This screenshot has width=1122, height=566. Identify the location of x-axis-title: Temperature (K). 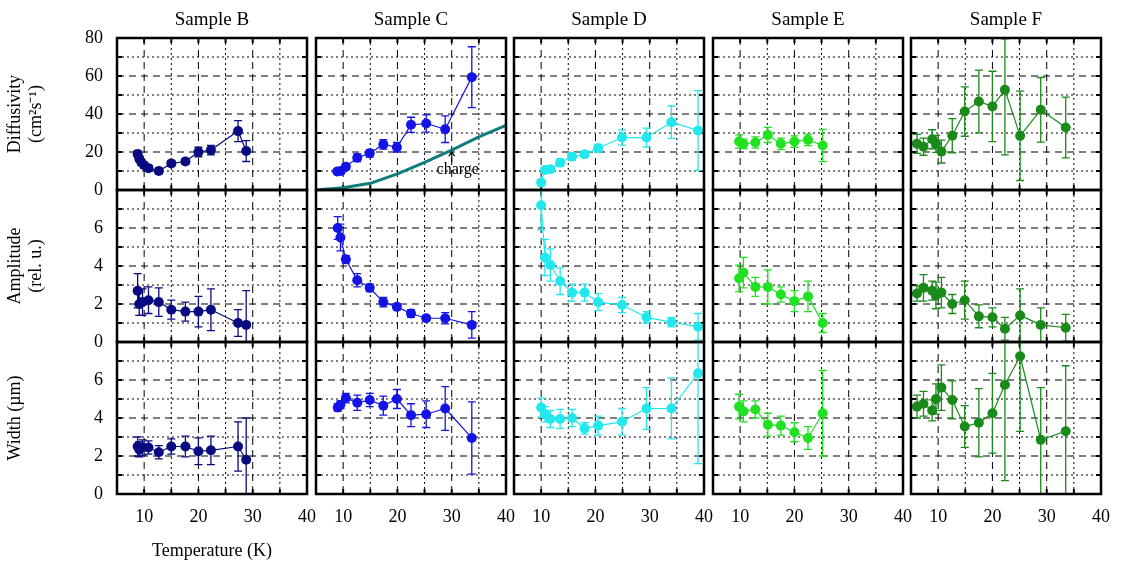
(212, 550).